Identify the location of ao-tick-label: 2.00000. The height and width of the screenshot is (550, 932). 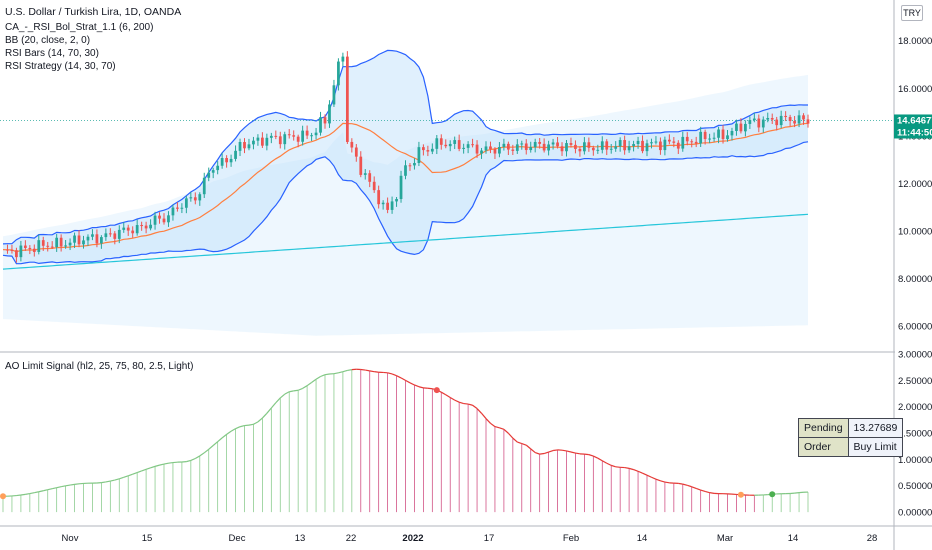
(915, 407).